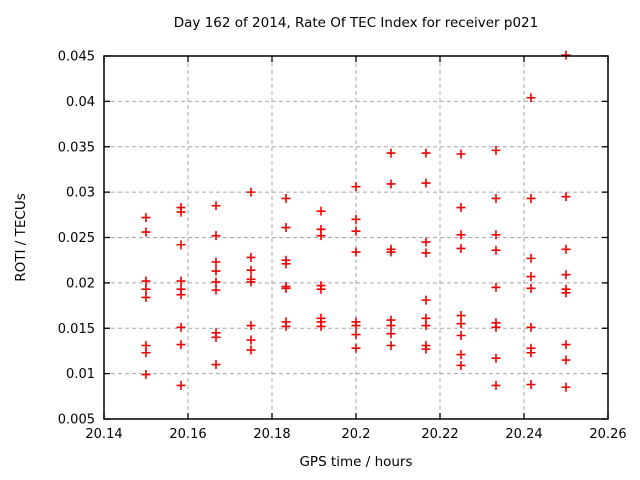 This screenshot has width=640, height=480. I want to click on y-tick-label: 0.02, so click(80, 283).